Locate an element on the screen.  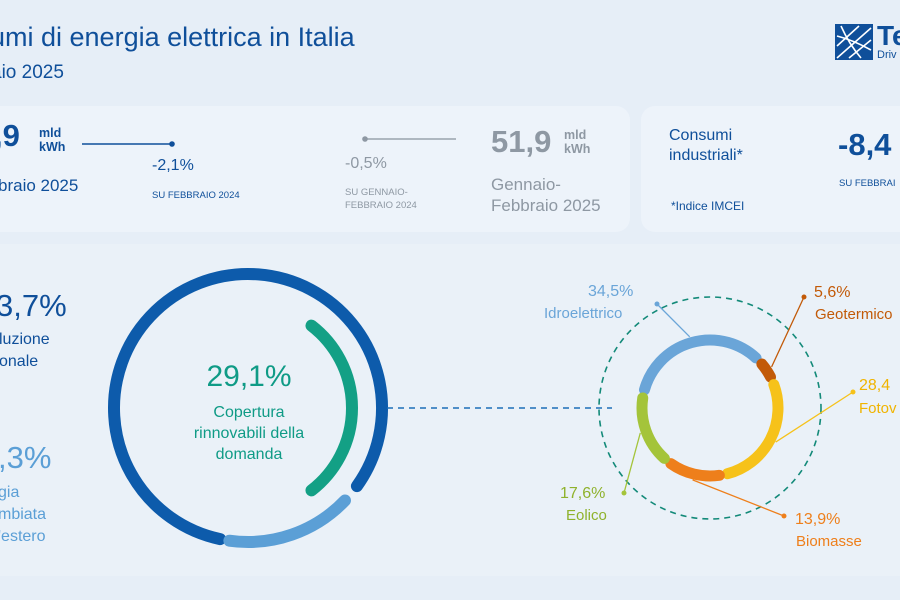
ytd-delta-caption: SU GENNAIO- FEBBRAIO 2024 is located at coordinates (381, 199).